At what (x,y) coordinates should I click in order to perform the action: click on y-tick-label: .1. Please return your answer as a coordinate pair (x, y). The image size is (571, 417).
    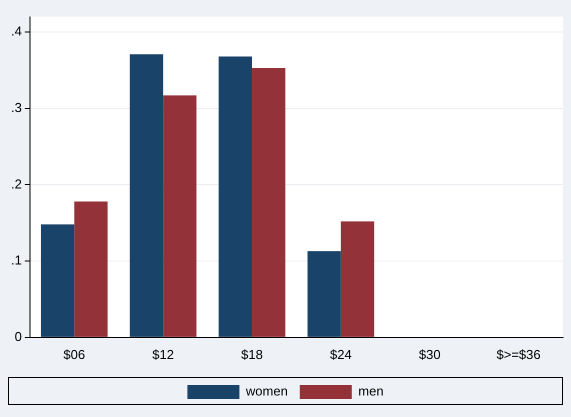
    Looking at the image, I should click on (16, 260).